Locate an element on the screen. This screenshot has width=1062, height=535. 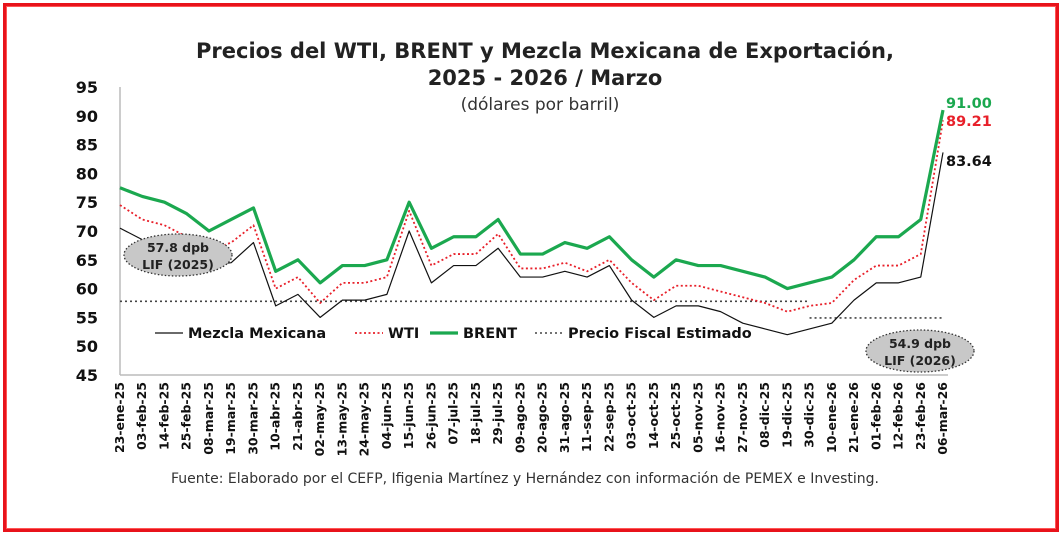
y-tick-label: 65 is located at coordinates (87, 260).